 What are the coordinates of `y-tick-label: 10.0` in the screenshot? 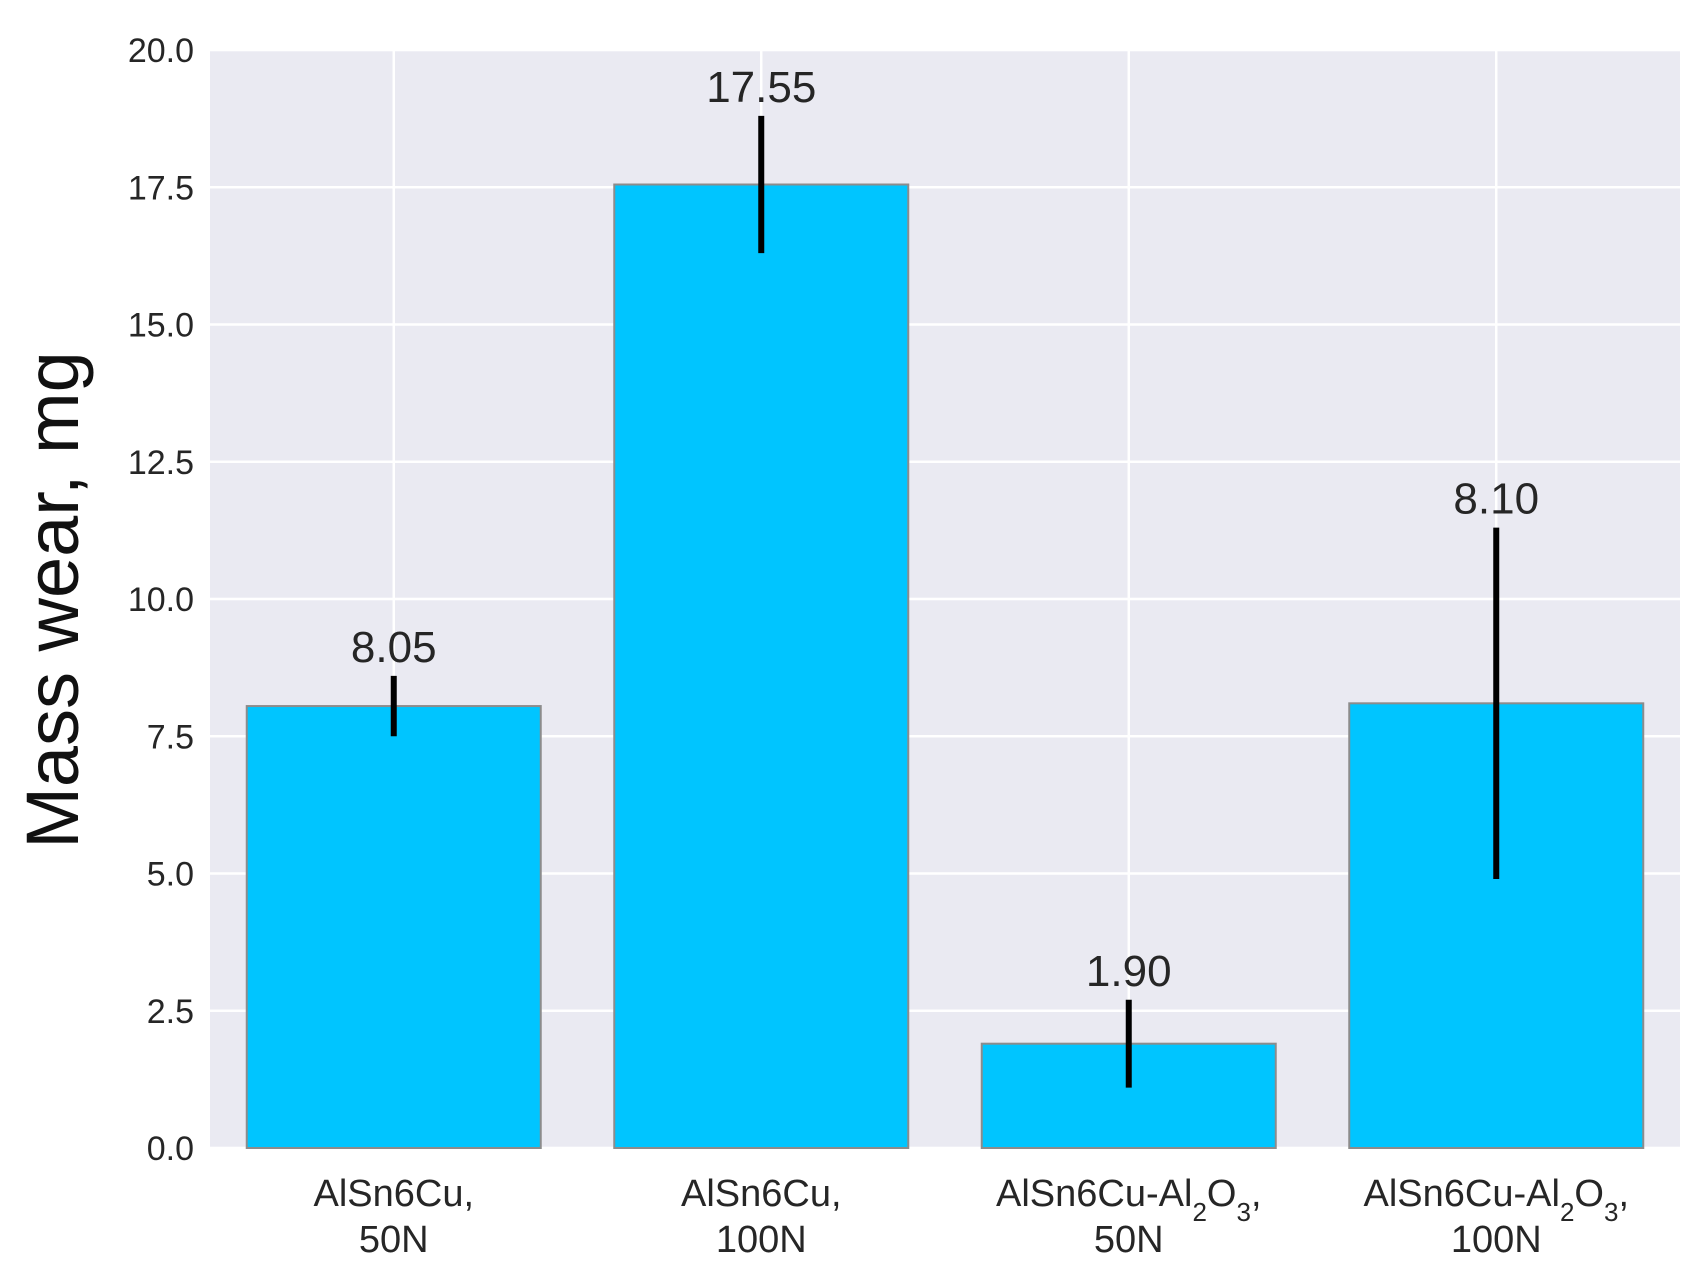 It's located at (161, 600).